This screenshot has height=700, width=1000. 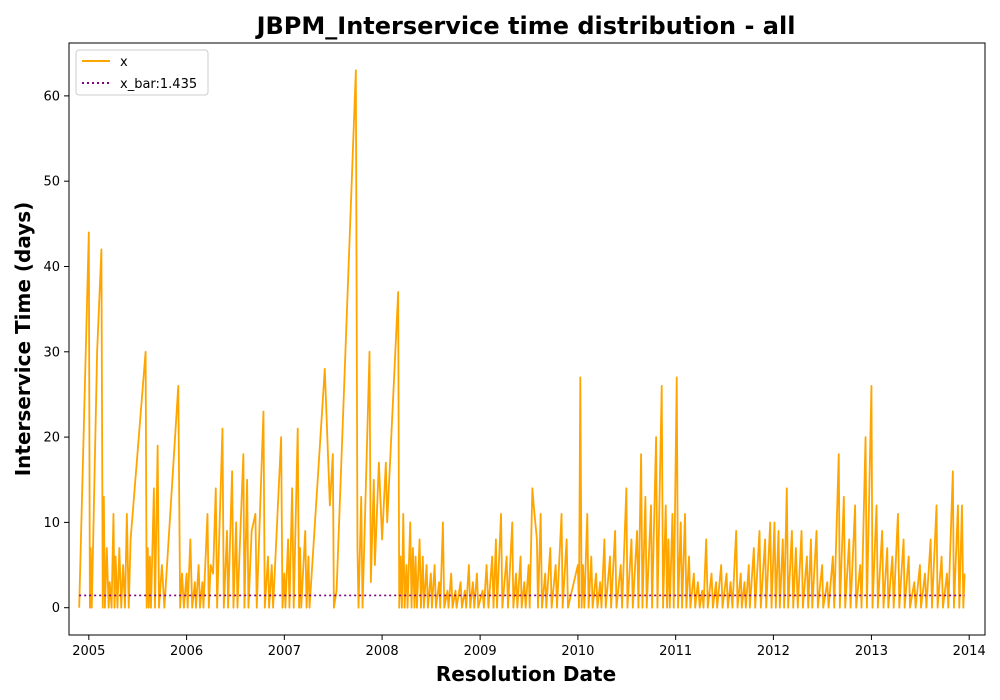 I want to click on y-tick-label: 10, so click(x=51, y=523).